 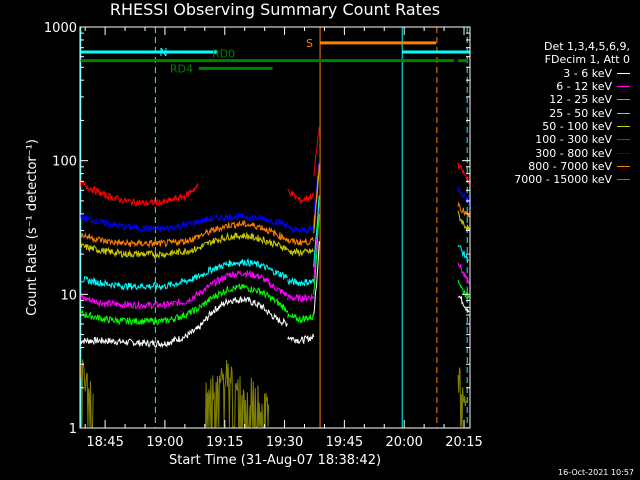 I want to click on legend-entry: 800 - 7000 keV, so click(x=554, y=166).